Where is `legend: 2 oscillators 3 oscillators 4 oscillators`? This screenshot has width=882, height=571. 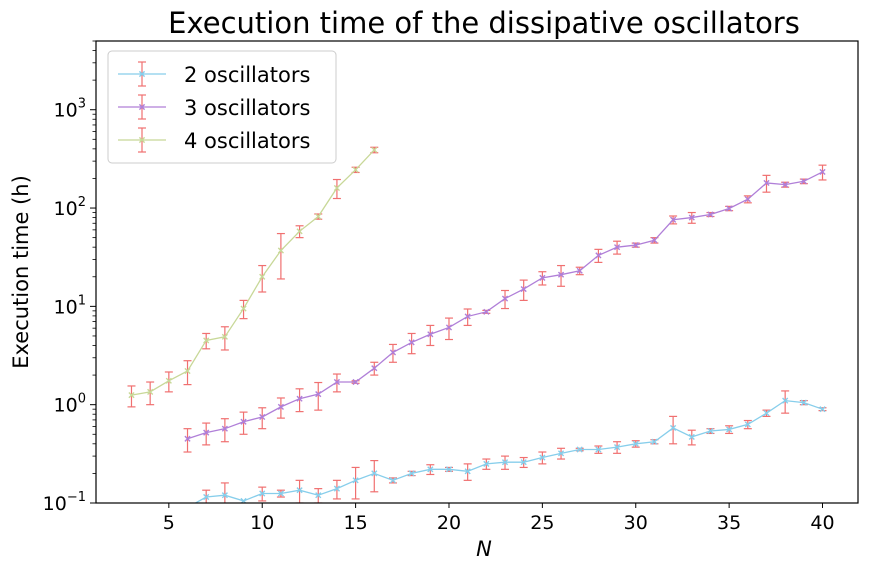 legend: 2 oscillators 3 oscillators 4 oscillators is located at coordinates (222, 107).